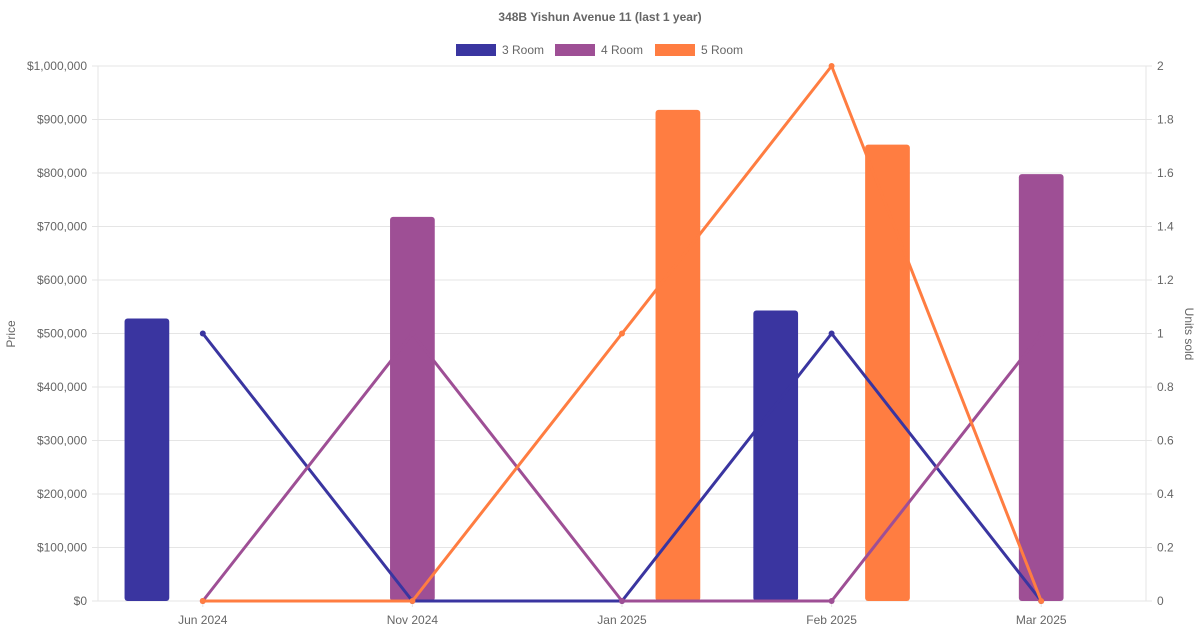 The image size is (1200, 630). What do you see at coordinates (1165, 387) in the screenshot?
I see `y-right-tick-label: 0.8` at bounding box center [1165, 387].